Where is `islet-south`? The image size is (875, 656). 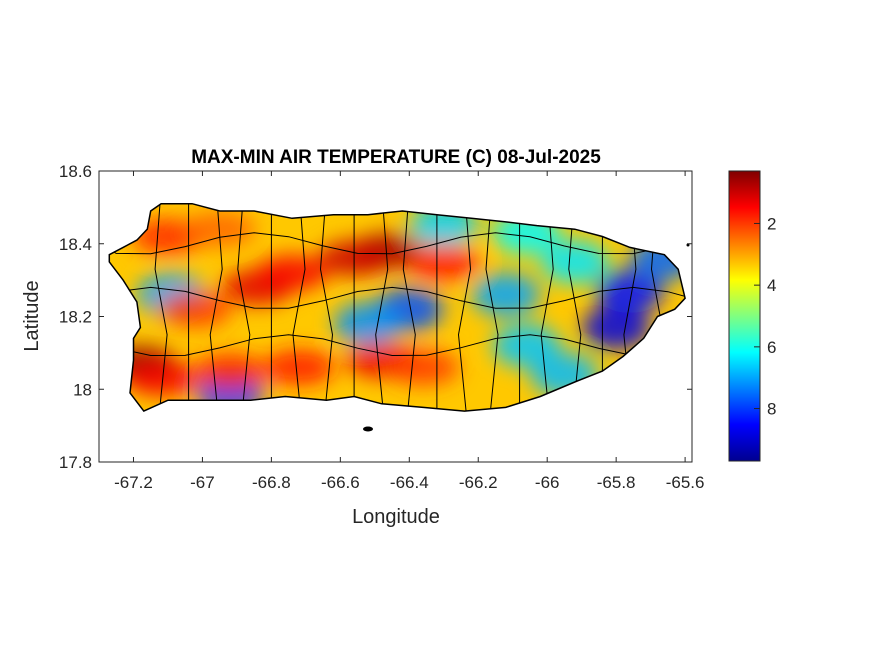 islet-south is located at coordinates (368, 429).